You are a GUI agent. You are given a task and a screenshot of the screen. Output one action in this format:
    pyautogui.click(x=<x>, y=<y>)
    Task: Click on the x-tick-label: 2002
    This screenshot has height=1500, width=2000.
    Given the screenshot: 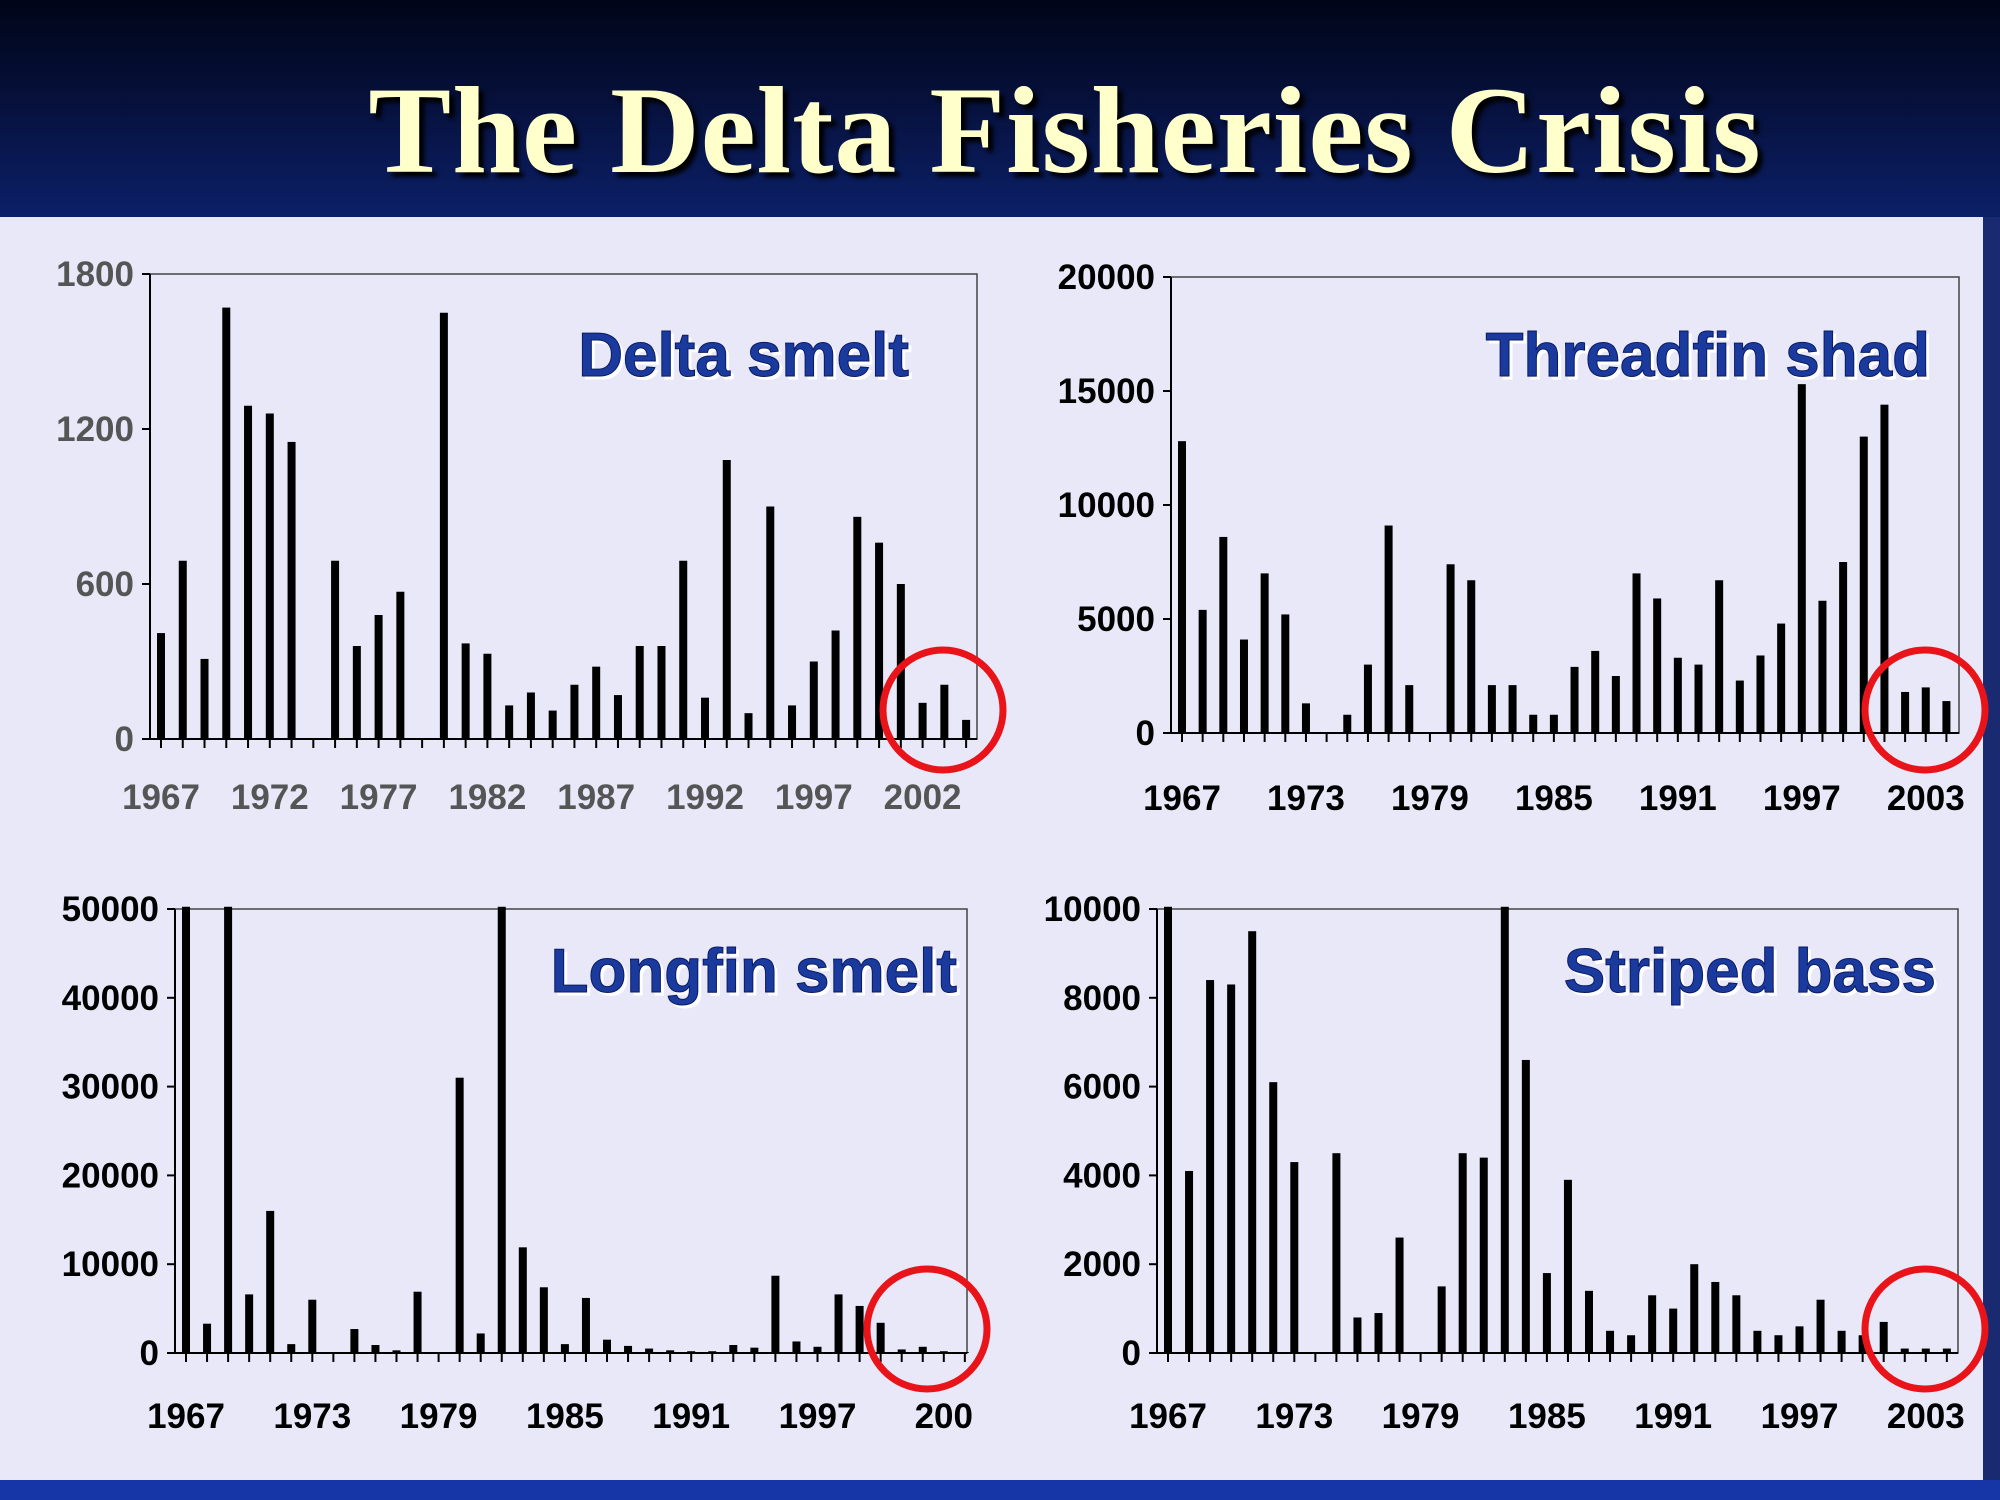 What is the action you would take?
    pyautogui.click(x=923, y=797)
    